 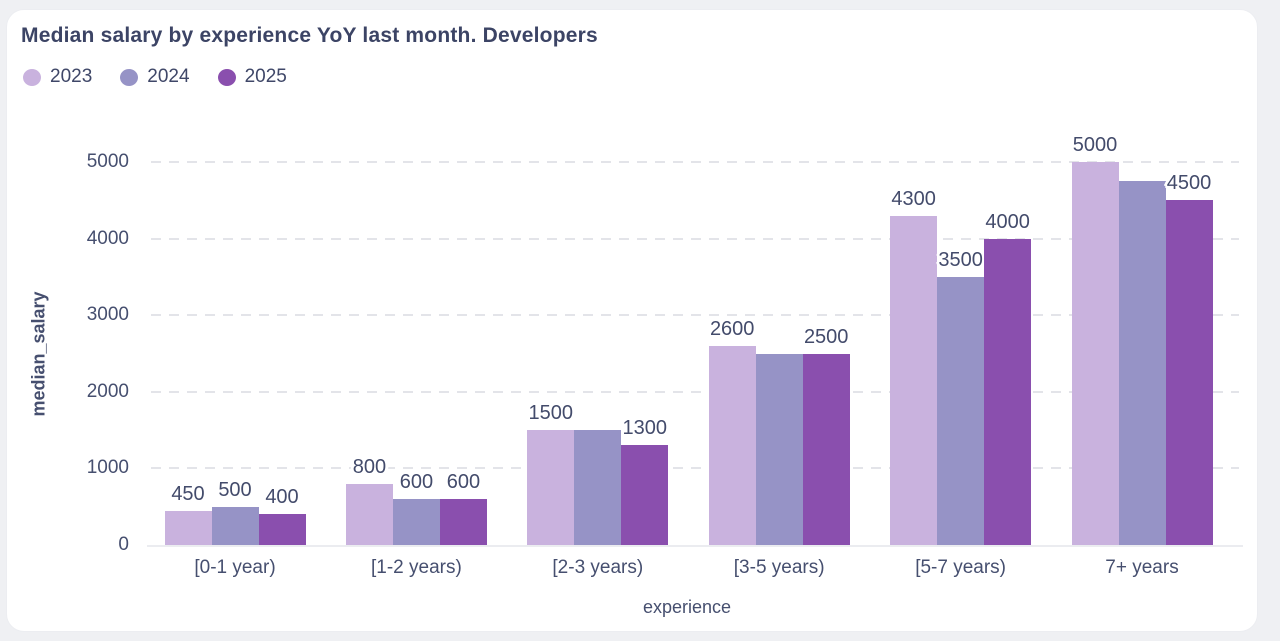 What do you see at coordinates (416, 522) in the screenshot?
I see `bar-2024-cat1` at bounding box center [416, 522].